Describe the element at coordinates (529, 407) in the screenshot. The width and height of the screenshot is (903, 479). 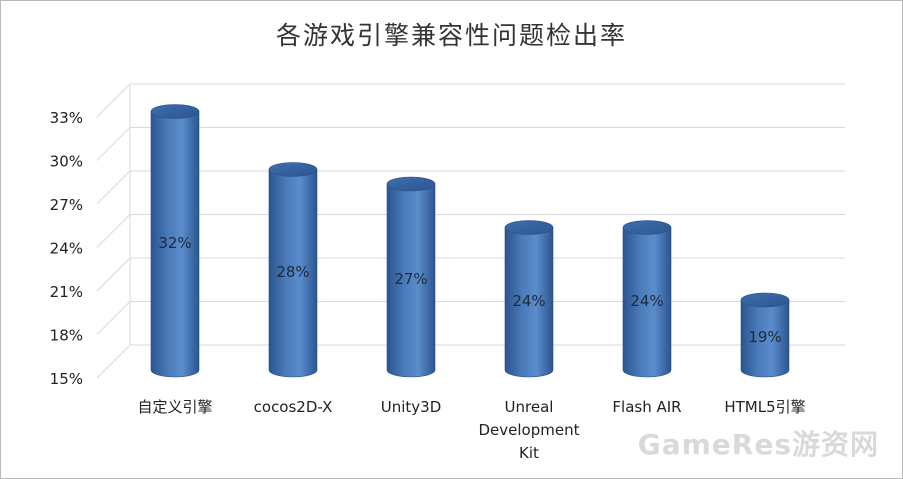
I see `x-tick-label: Unreal` at that location.